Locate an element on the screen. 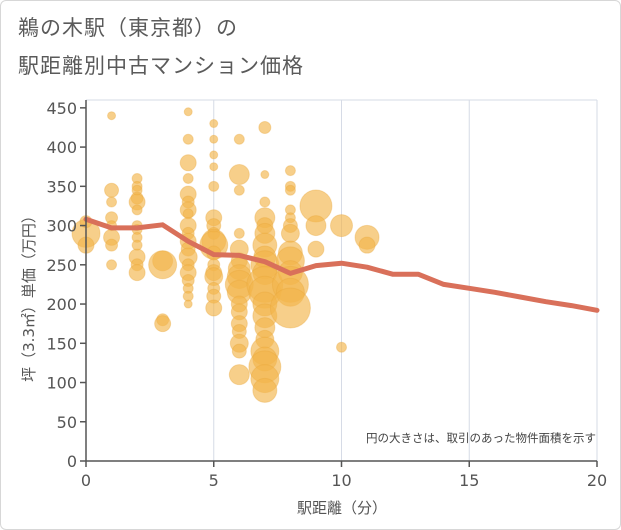  size-annotation: 円の大きさは、取引のあった物件面積を示す is located at coordinates (481, 438).